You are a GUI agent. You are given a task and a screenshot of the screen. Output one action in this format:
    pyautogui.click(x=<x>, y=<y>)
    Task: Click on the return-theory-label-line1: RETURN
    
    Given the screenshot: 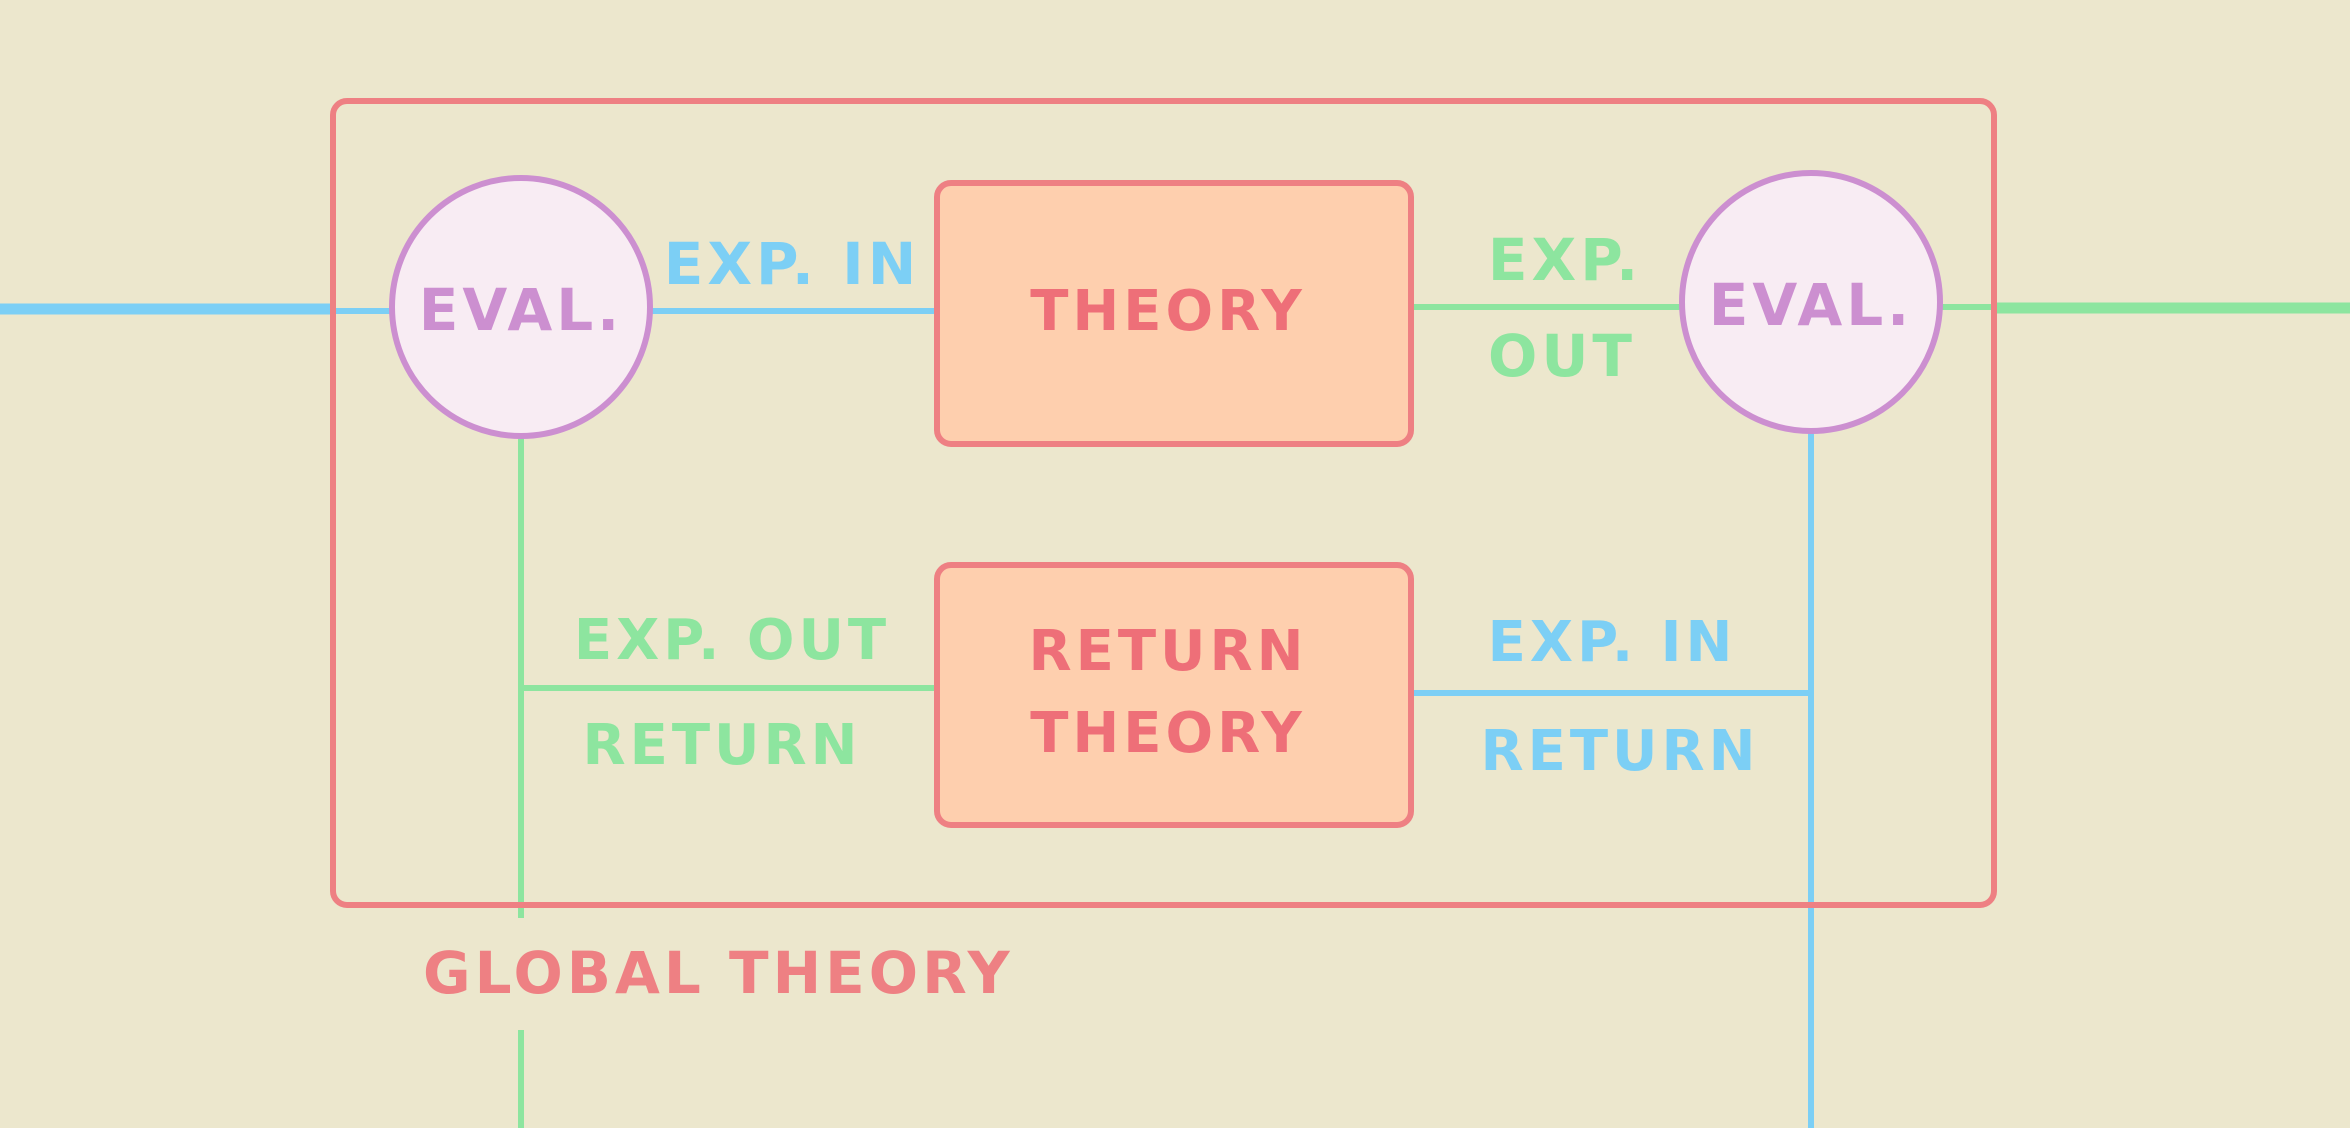 What is the action you would take?
    pyautogui.click(x=1167, y=651)
    